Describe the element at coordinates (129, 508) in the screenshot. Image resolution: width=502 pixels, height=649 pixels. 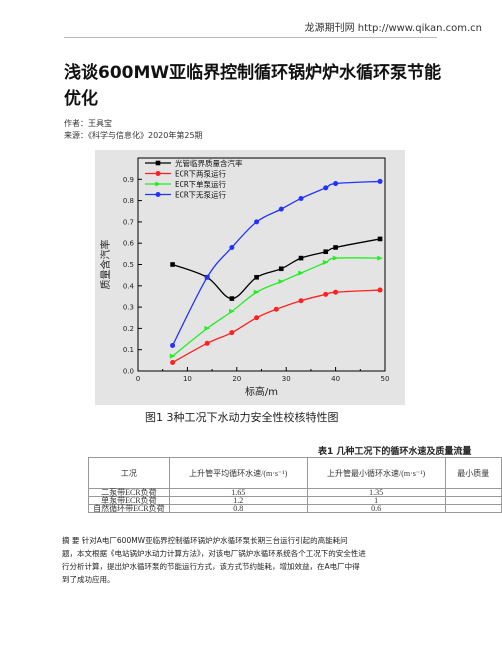
I see `table-cell: 自然循环带ECR负荷` at that location.